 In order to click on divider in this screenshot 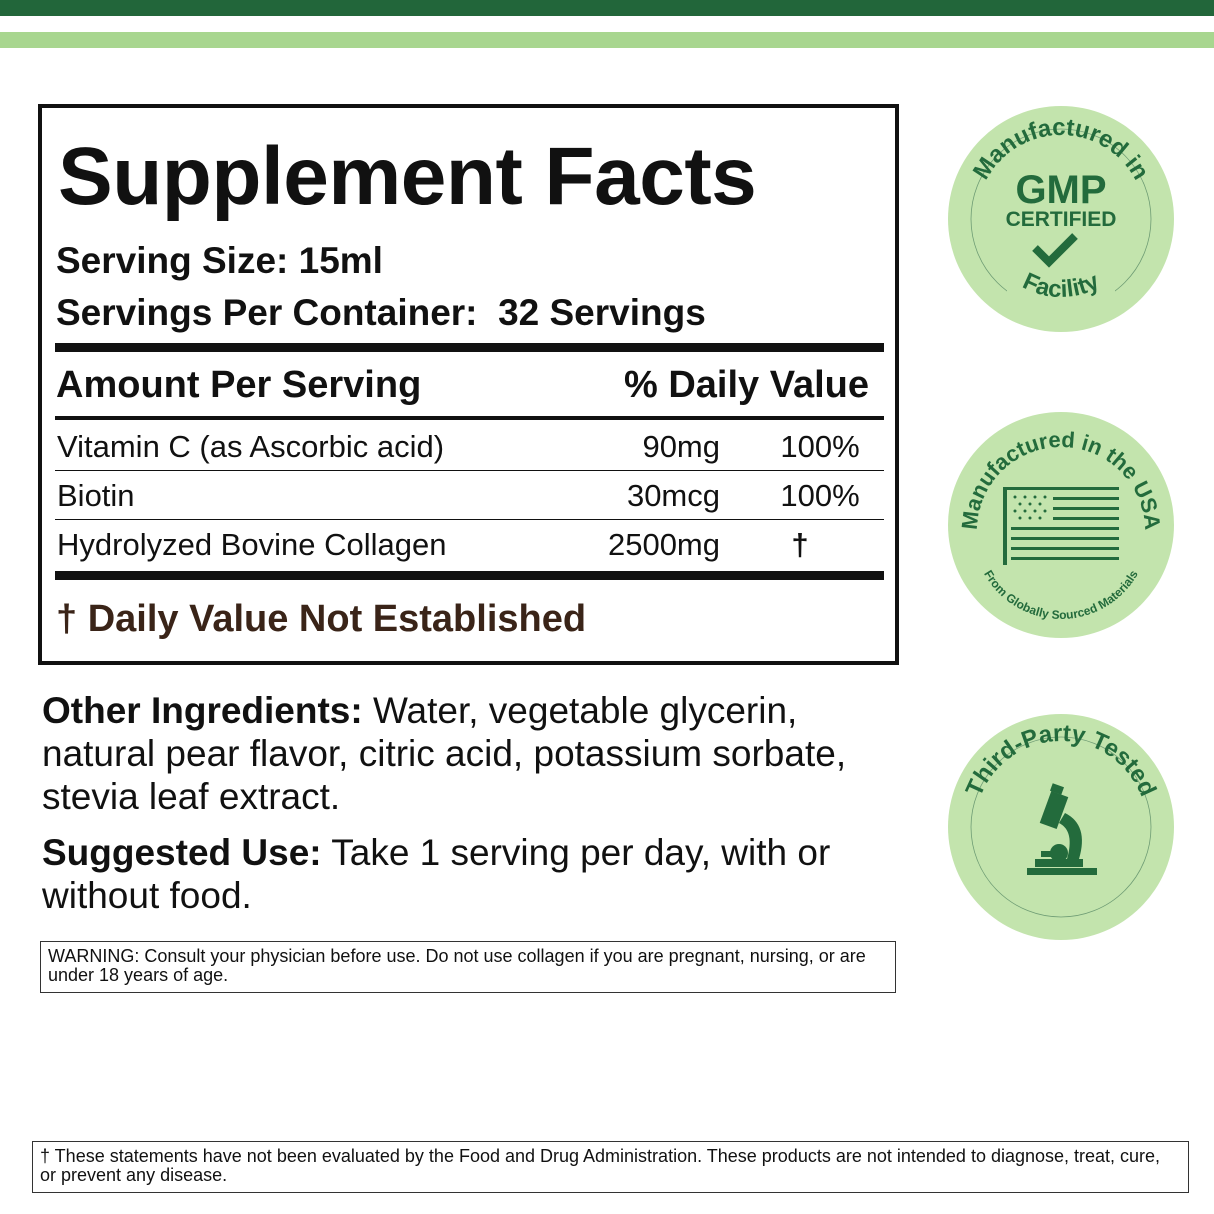, I will do `click(469, 418)`.